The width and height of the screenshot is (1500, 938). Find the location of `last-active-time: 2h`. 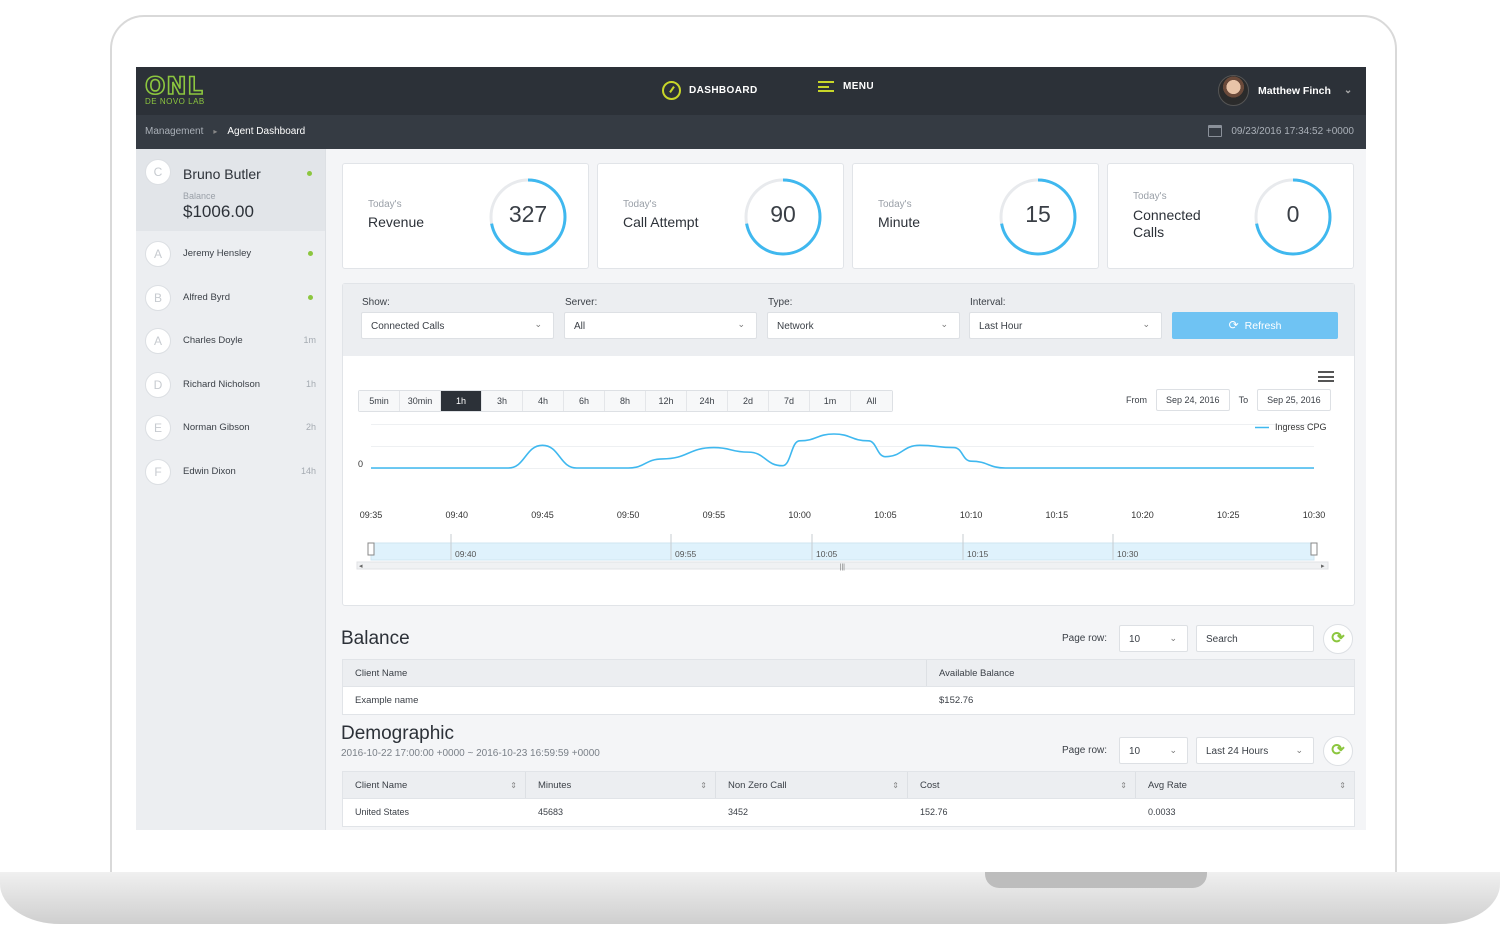

last-active-time: 2h is located at coordinates (310, 427).